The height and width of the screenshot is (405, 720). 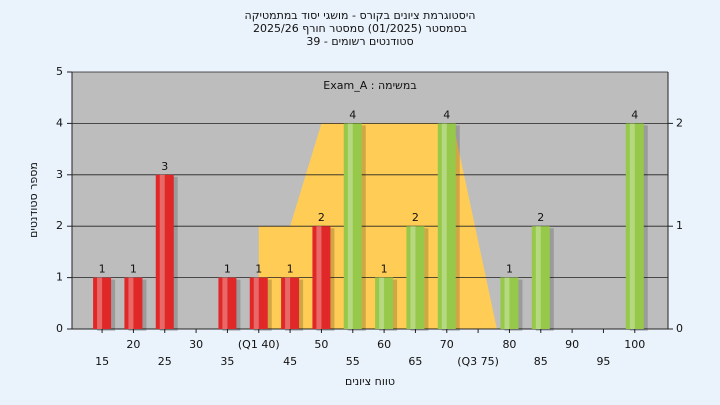 What do you see at coordinates (59, 71) in the screenshot?
I see `y-tick-label: 5` at bounding box center [59, 71].